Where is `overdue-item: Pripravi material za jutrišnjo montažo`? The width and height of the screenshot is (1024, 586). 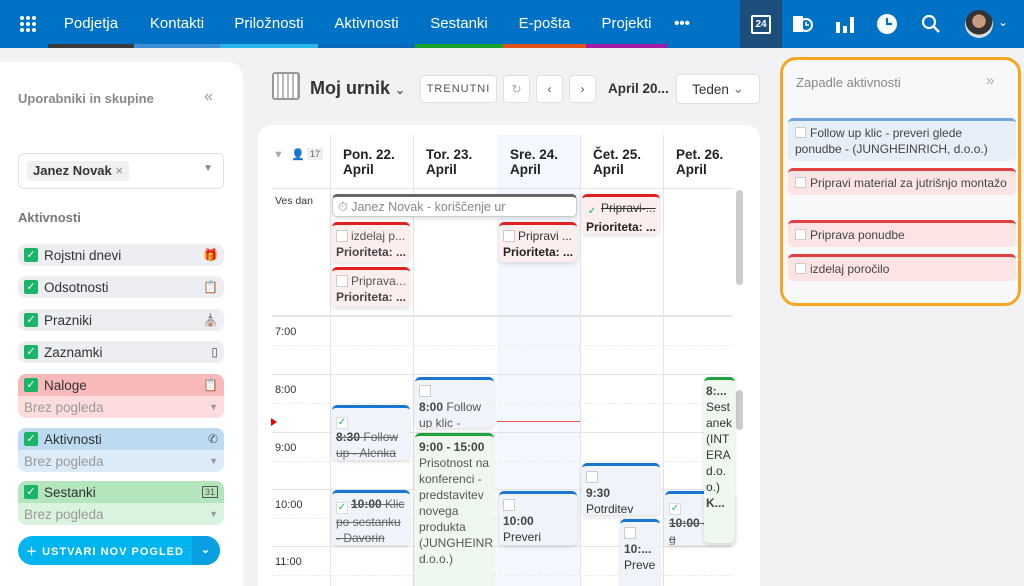 overdue-item: Pripravi material za jutrišnjo montažo is located at coordinates (902, 181).